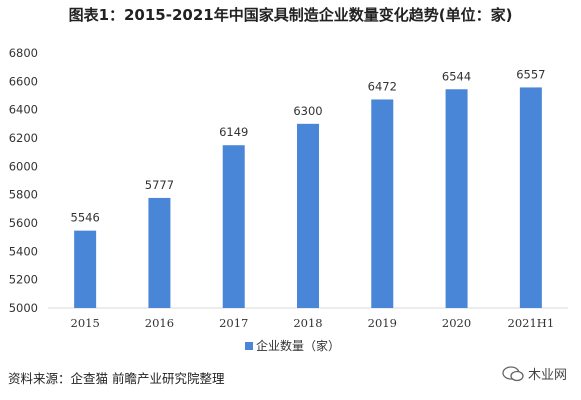 This screenshot has height=400, width=581. What do you see at coordinates (23, 251) in the screenshot?
I see `y-tick-label: 5400` at bounding box center [23, 251].